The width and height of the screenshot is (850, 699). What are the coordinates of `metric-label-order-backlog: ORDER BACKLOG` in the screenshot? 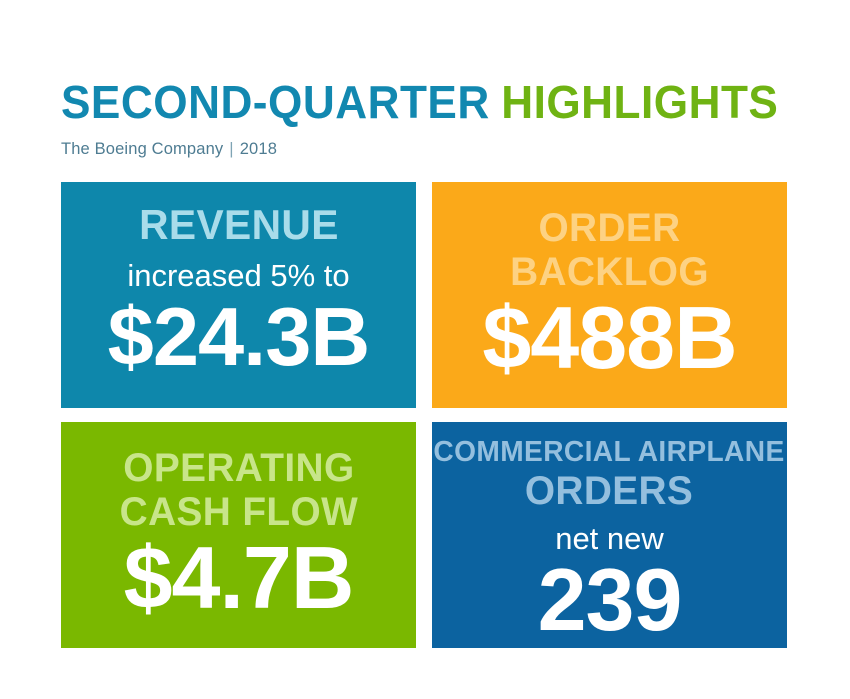 It's located at (609, 250).